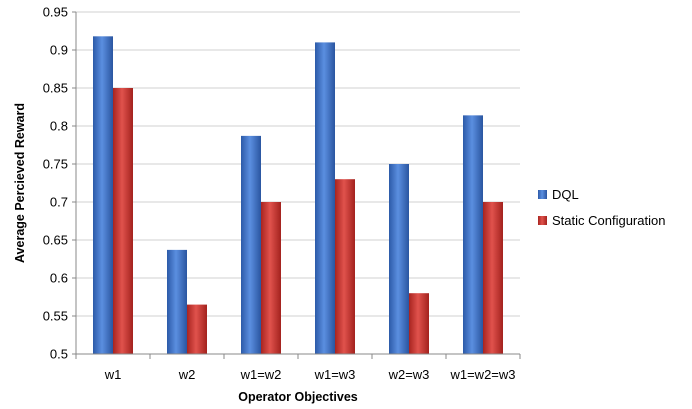 This screenshot has height=409, width=692. I want to click on y-tick-label: 0.9, so click(59, 50).